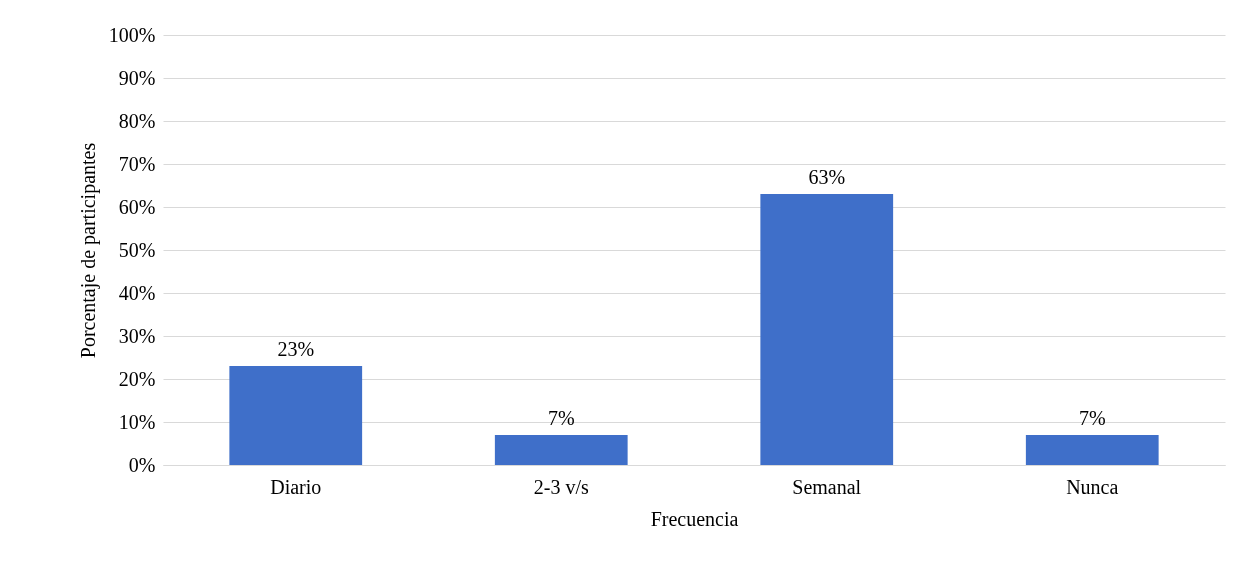 This screenshot has width=1250, height=578. I want to click on y-tick-label: 100%, so click(132, 34).